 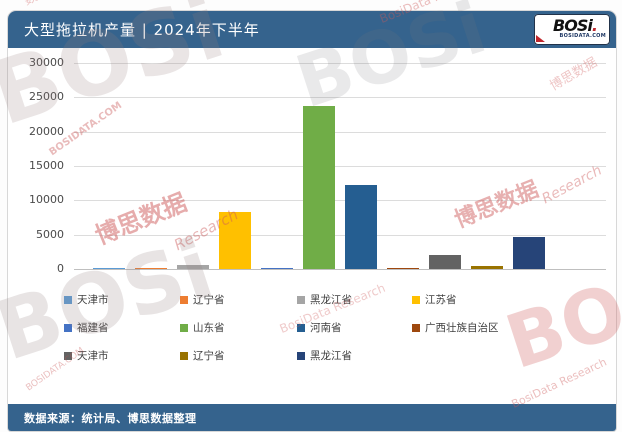 What do you see at coordinates (277, 268) in the screenshot?
I see `bar-福建省-4` at bounding box center [277, 268].